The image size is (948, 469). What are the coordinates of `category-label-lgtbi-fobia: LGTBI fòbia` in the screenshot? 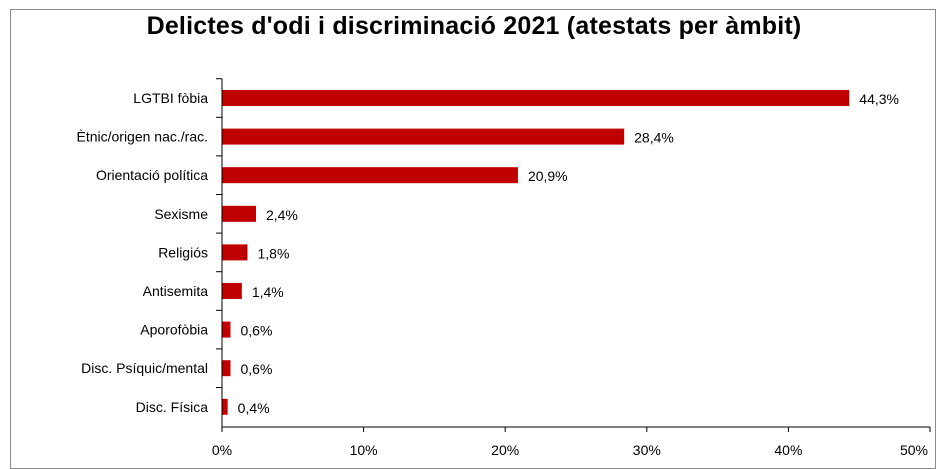 It's located at (170, 98).